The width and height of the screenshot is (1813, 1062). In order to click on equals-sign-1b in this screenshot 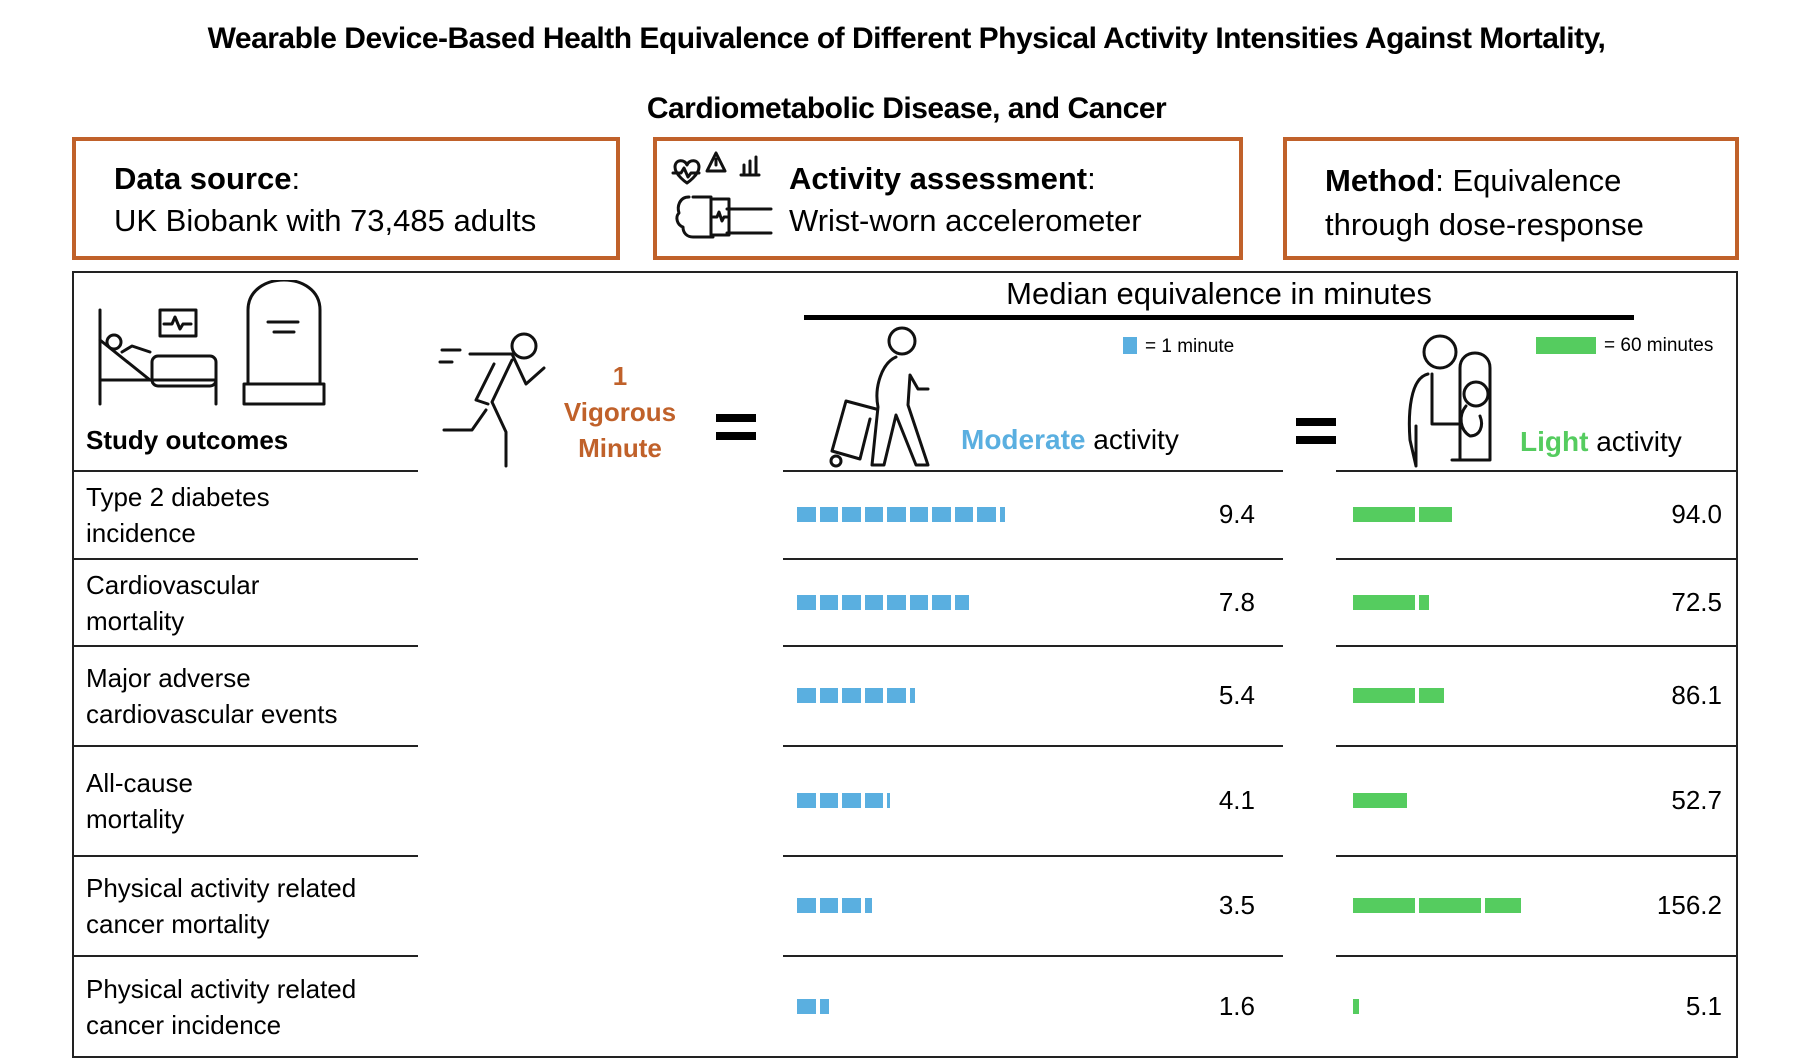, I will do `click(736, 436)`.